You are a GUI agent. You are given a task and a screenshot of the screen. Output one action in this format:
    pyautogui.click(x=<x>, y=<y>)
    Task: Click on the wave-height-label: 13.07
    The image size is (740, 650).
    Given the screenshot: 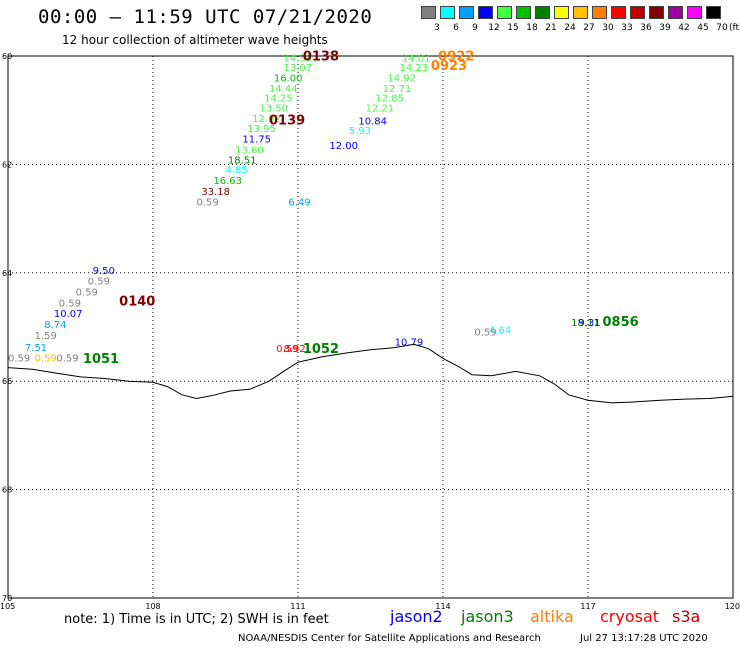 What is the action you would take?
    pyautogui.click(x=298, y=68)
    